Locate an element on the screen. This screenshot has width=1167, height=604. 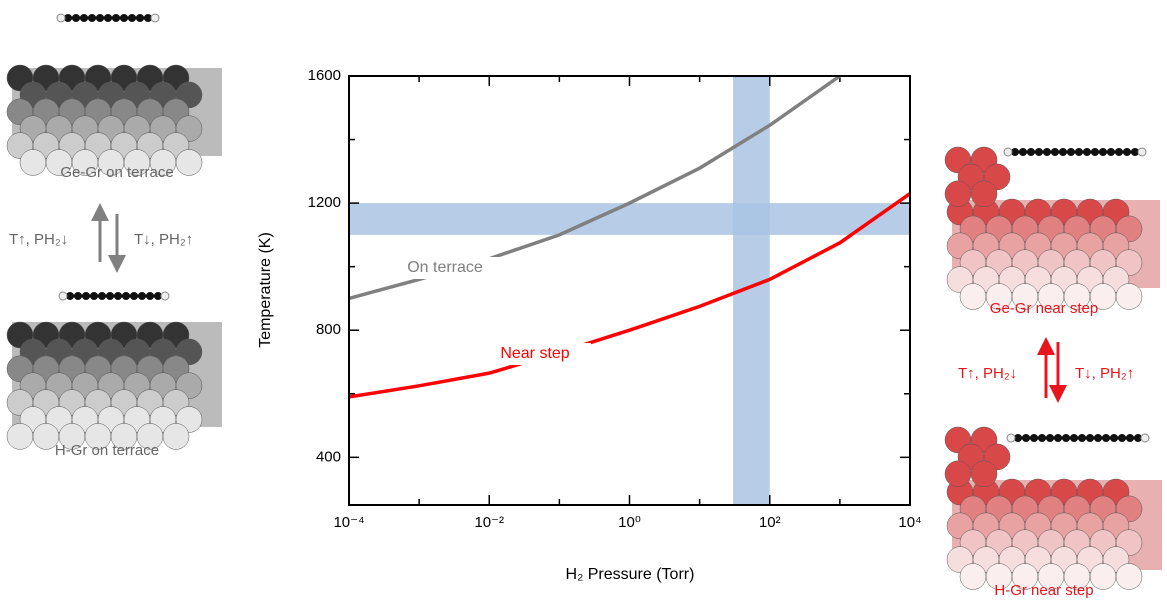
panel-label: H-Gr on terrace is located at coordinates (107, 450).